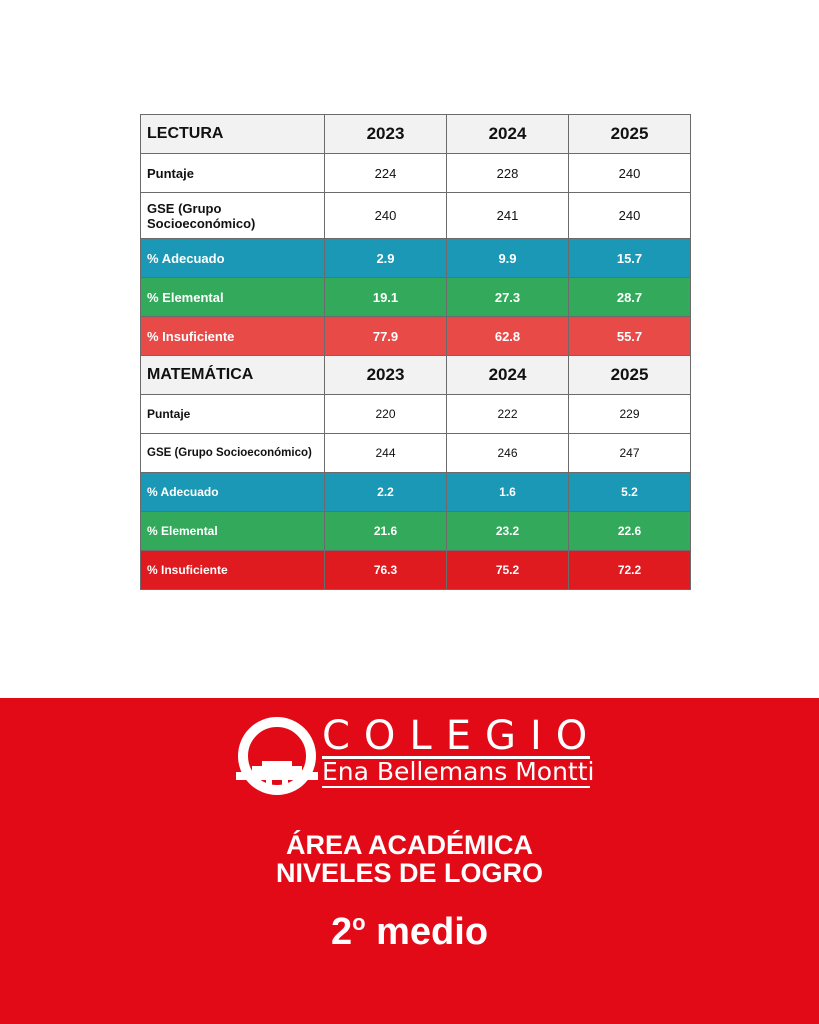 This screenshot has width=819, height=1024. I want to click on cell-value: 228, so click(507, 173).